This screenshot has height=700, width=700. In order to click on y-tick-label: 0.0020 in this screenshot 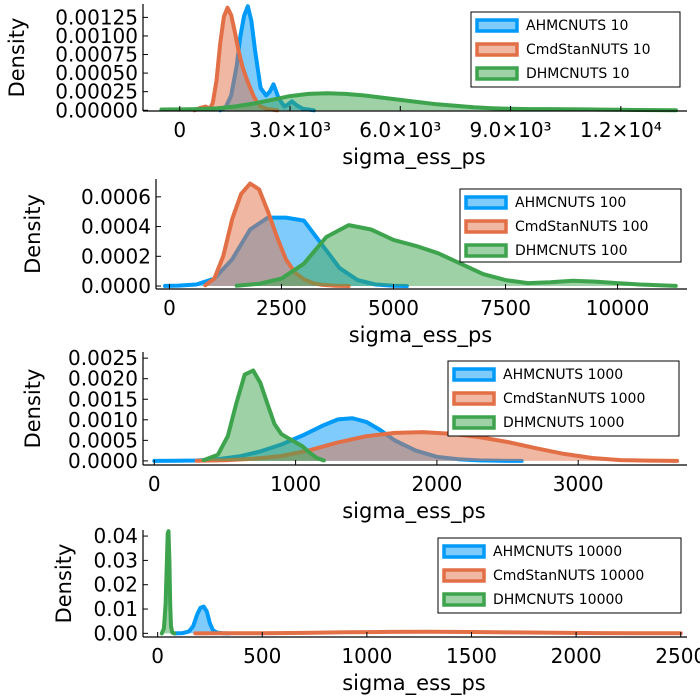, I will do `click(103, 379)`.